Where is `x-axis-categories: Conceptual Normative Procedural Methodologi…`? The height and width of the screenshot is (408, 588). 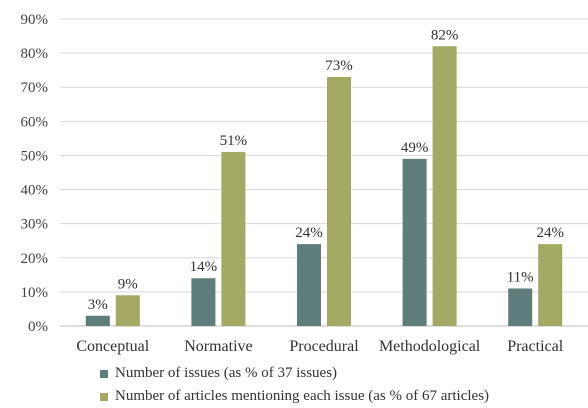
x-axis-categories: Conceptual Normative Procedural Methodologi… is located at coordinates (319, 346).